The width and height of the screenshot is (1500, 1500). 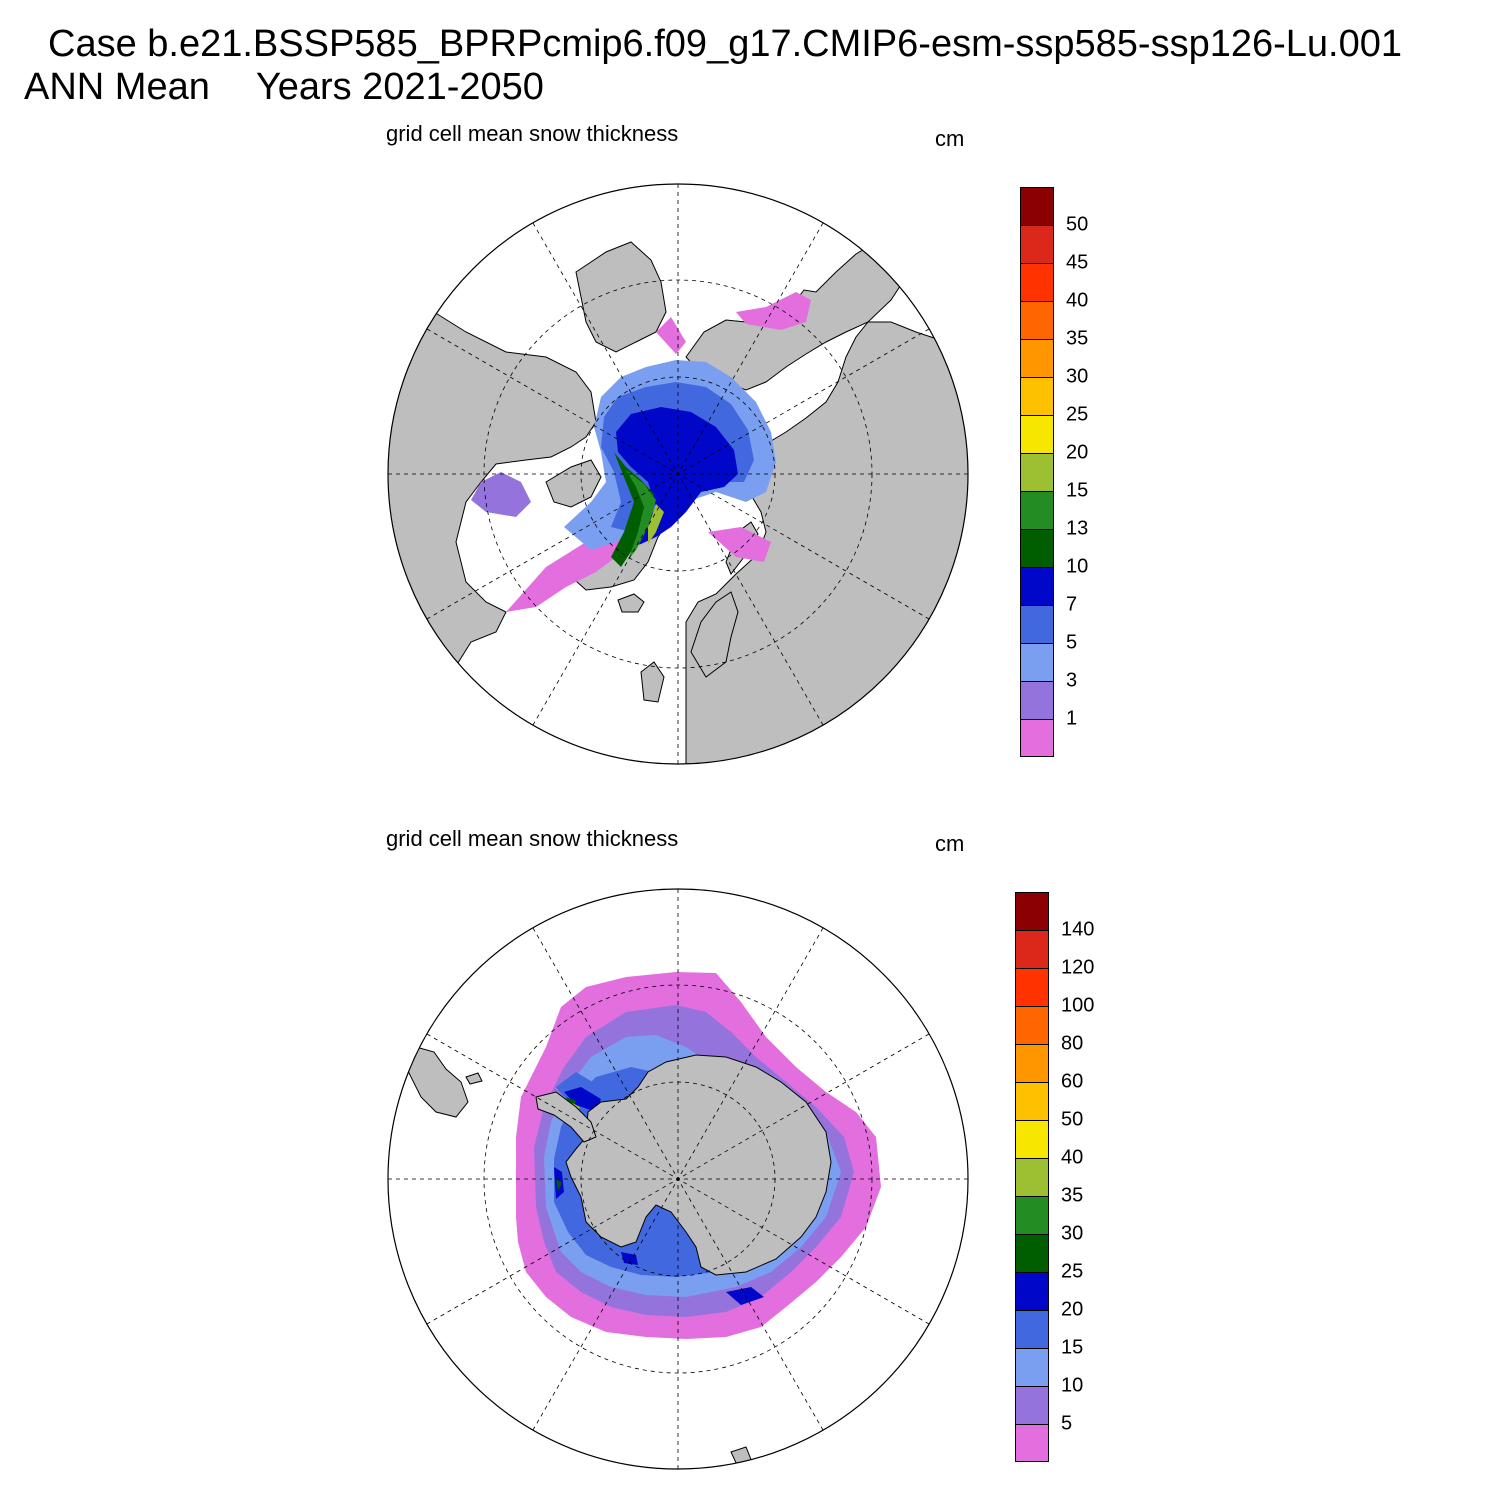 What do you see at coordinates (1072, 1043) in the screenshot?
I see `south-colorbar-label: 80` at bounding box center [1072, 1043].